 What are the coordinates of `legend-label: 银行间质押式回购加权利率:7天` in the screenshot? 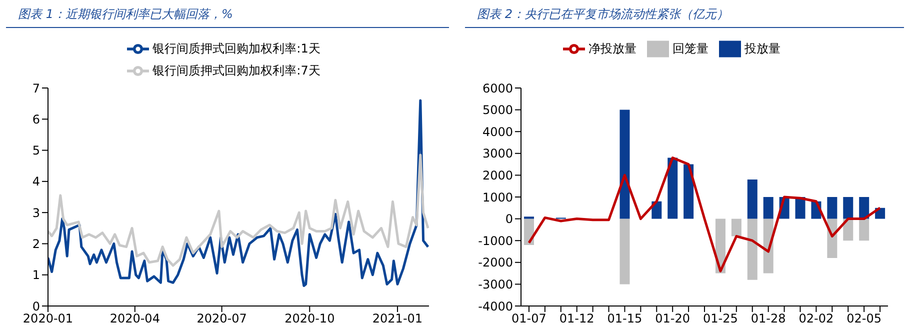 It's located at (236, 70).